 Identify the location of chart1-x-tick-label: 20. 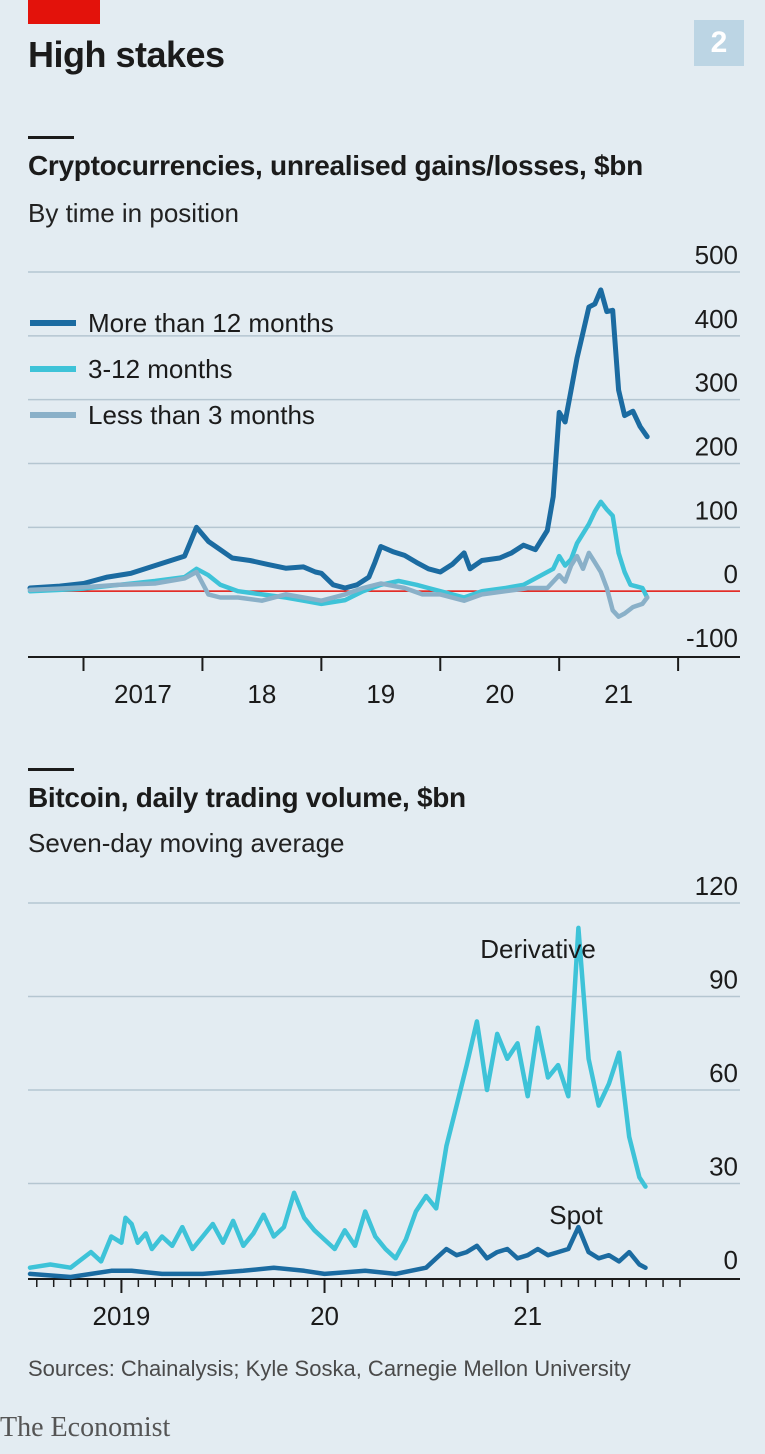
(499, 694).